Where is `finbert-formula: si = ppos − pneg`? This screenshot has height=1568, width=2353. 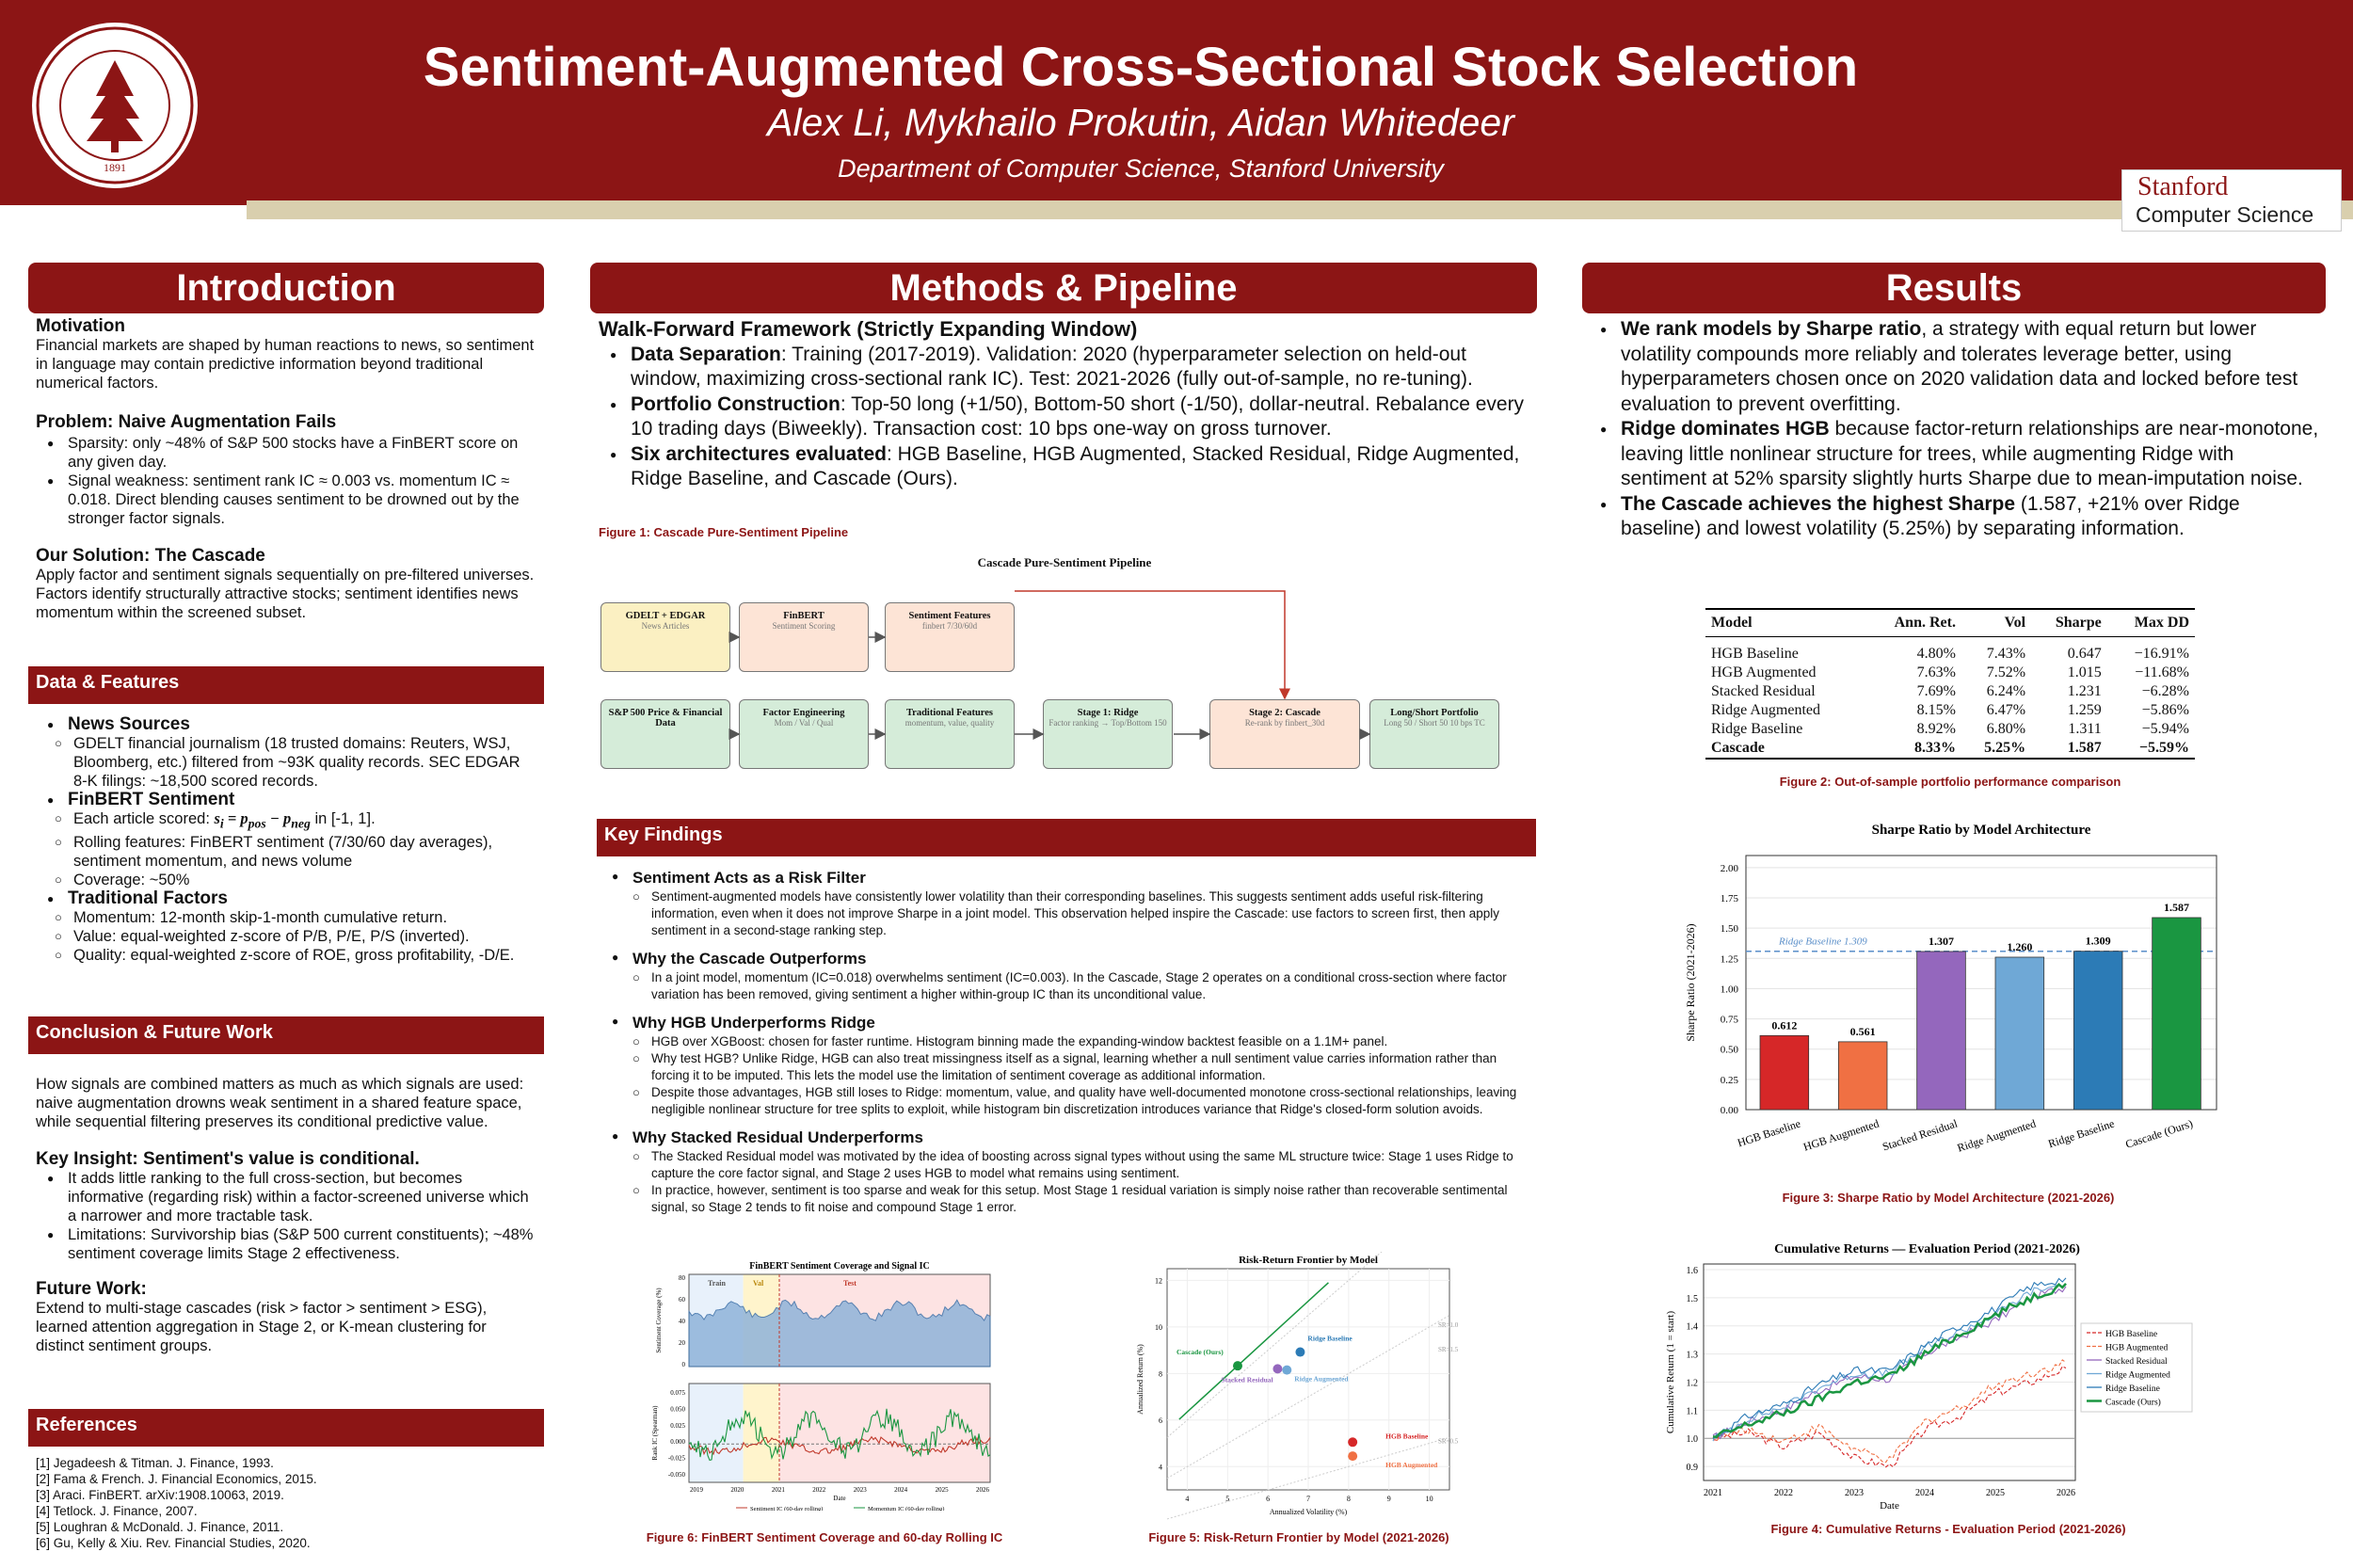
finbert-formula: si = ppos − pneg is located at coordinates (262, 819).